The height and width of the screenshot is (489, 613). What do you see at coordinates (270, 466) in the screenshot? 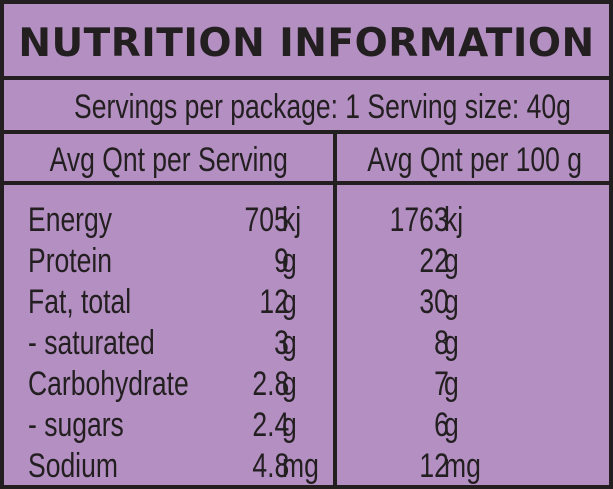
I see `serving-value: 4.8` at bounding box center [270, 466].